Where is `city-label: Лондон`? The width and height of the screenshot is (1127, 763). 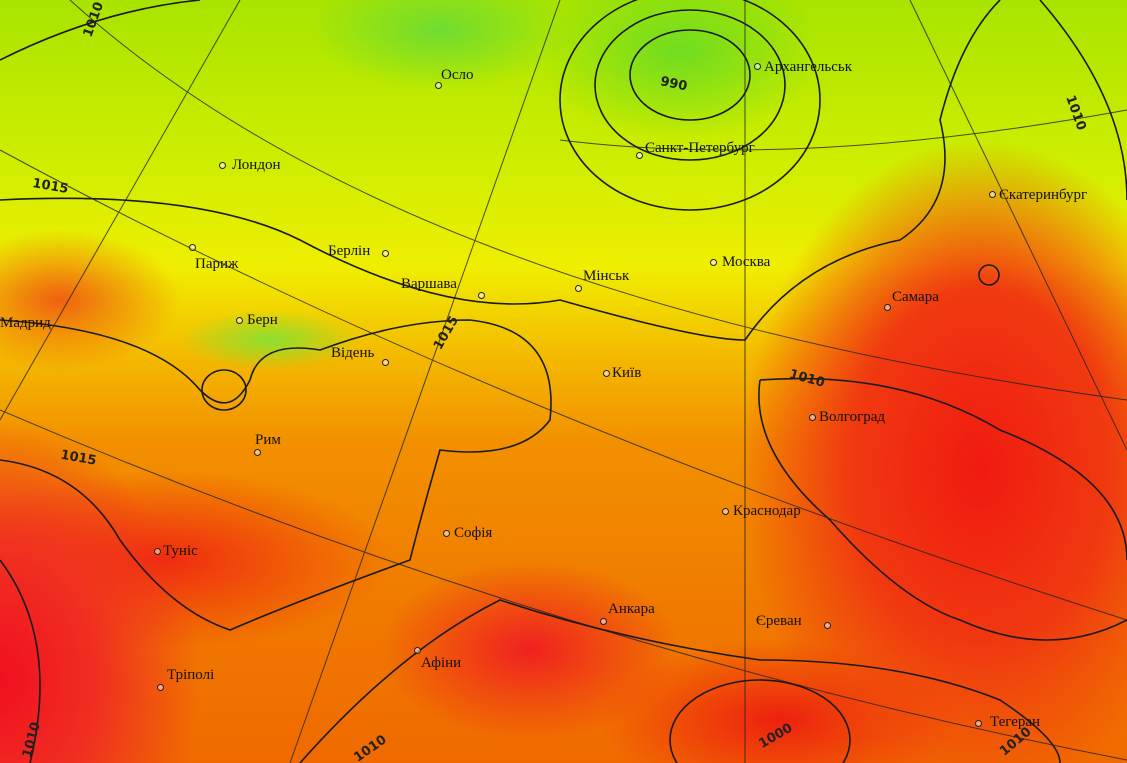
city-label: Лондон is located at coordinates (256, 165).